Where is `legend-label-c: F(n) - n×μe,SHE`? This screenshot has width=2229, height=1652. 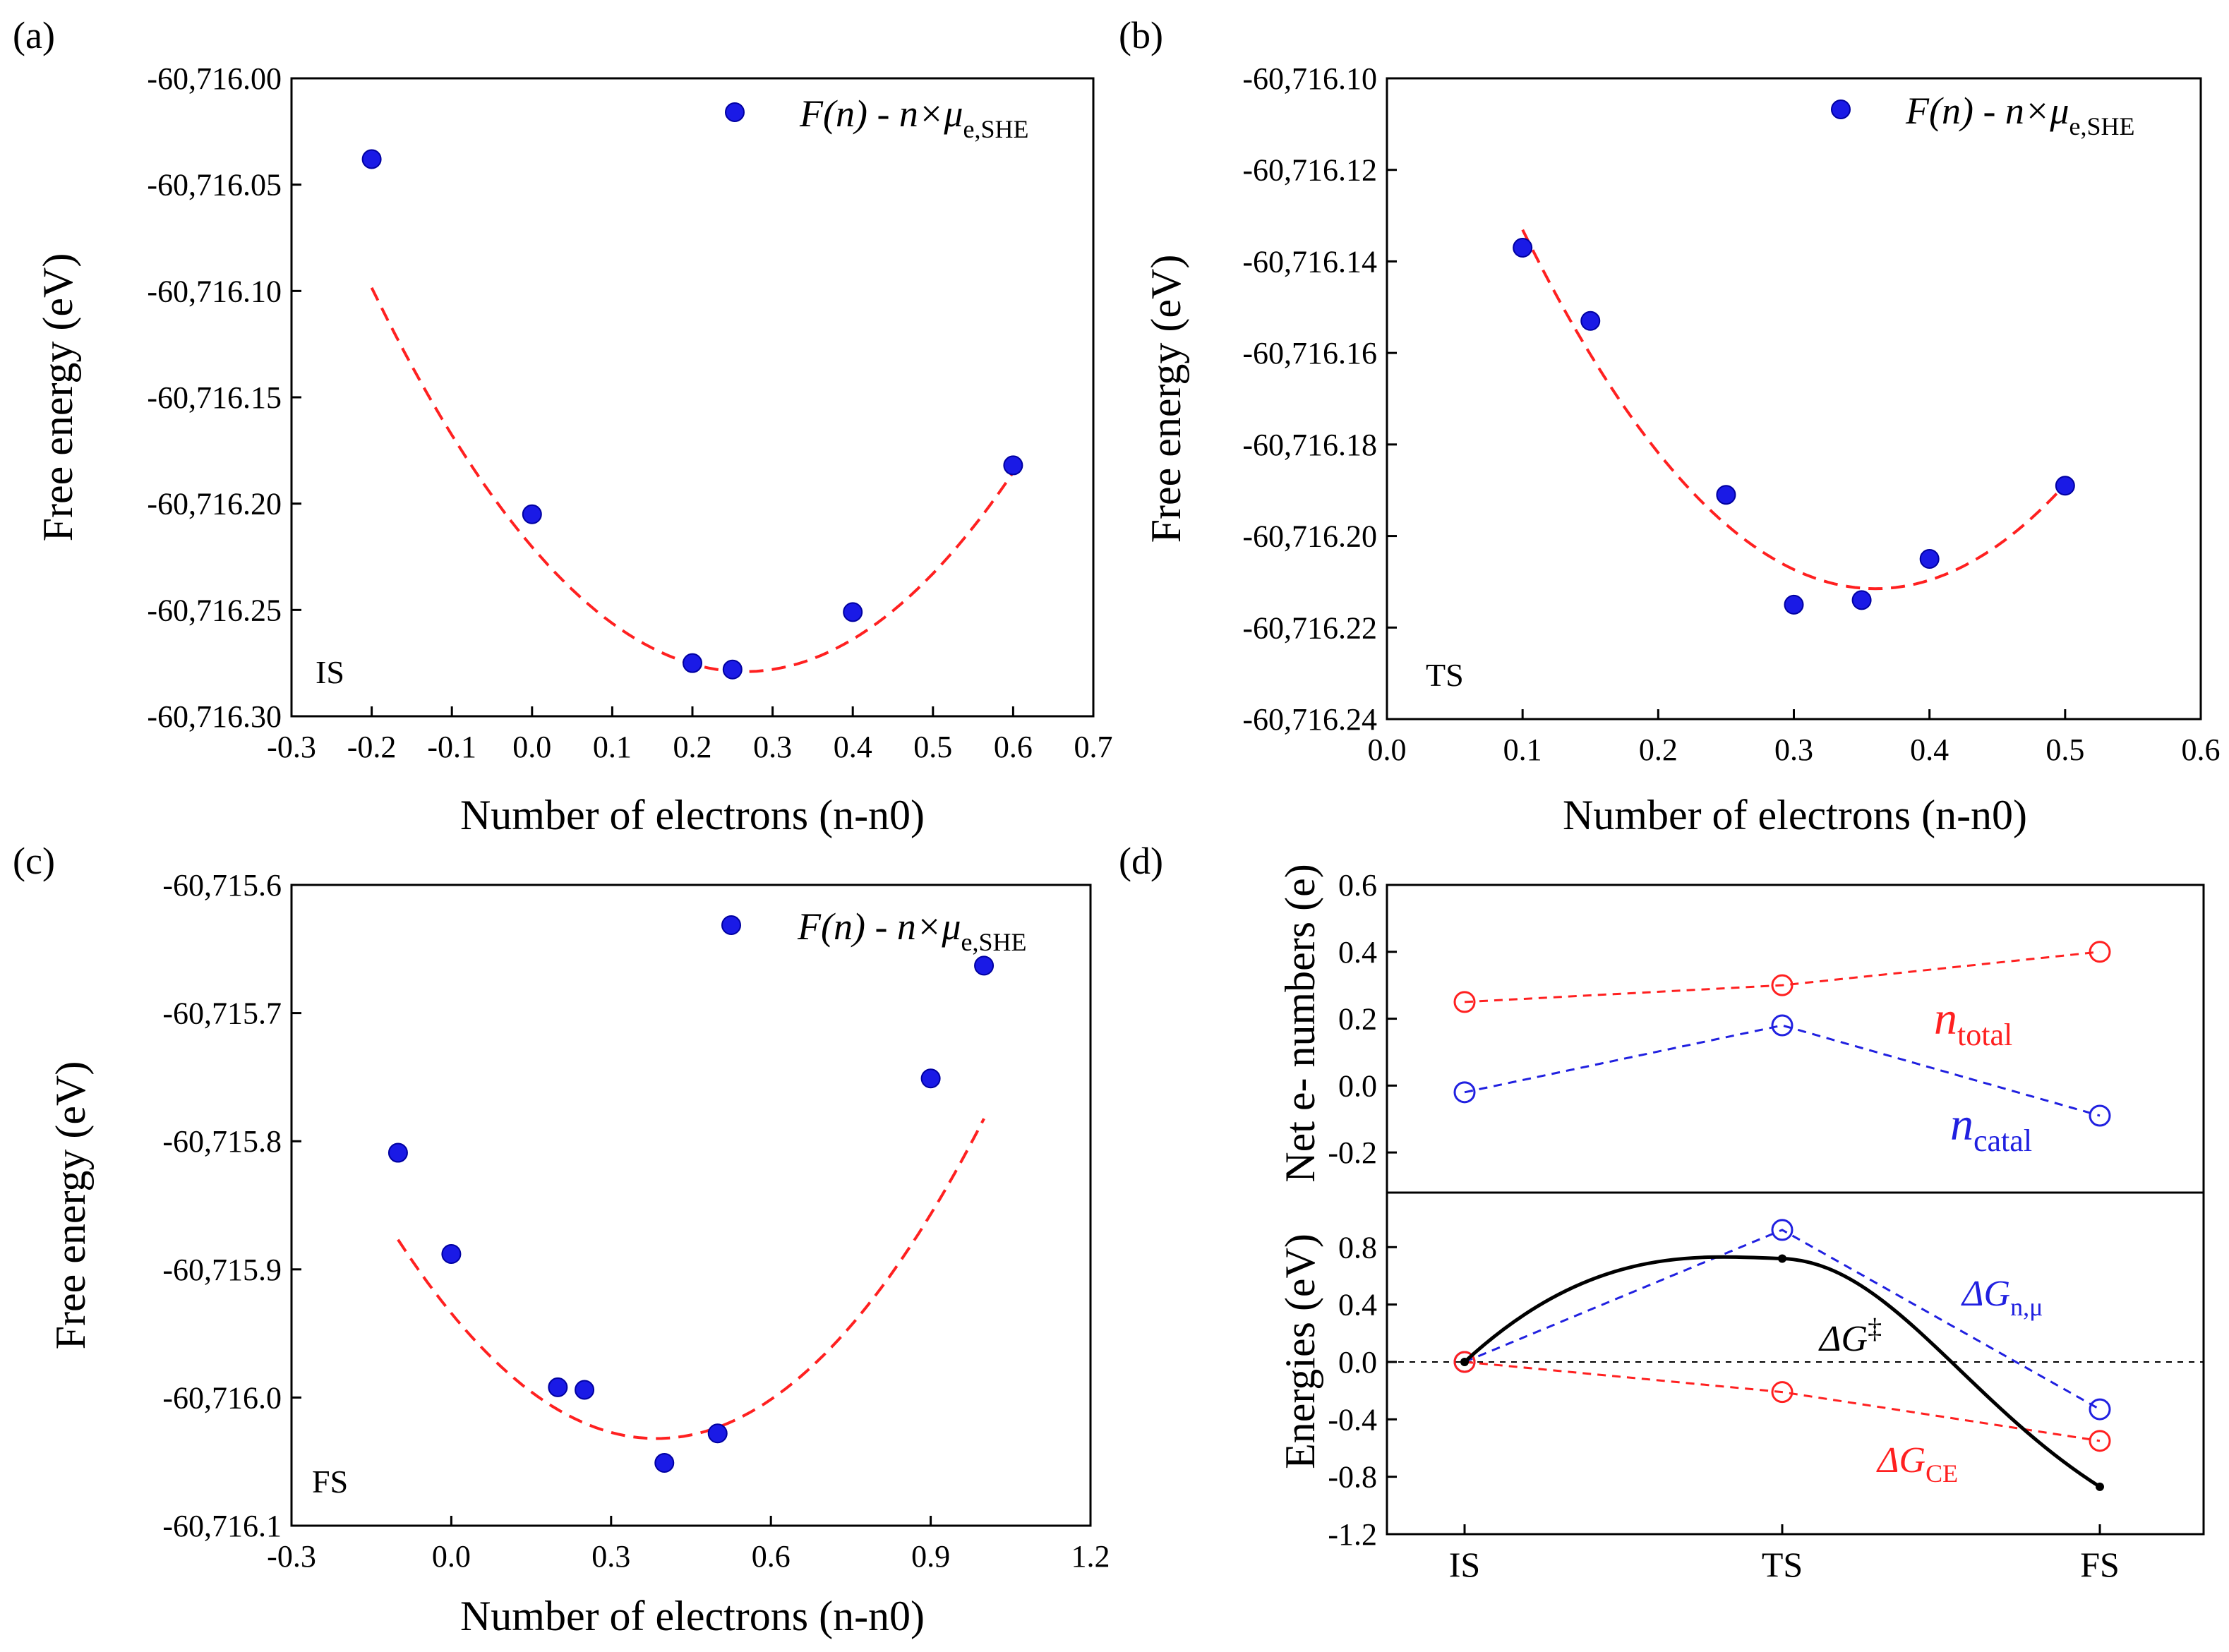
legend-label-c: F(n) - n×μe,SHE is located at coordinates (912, 931).